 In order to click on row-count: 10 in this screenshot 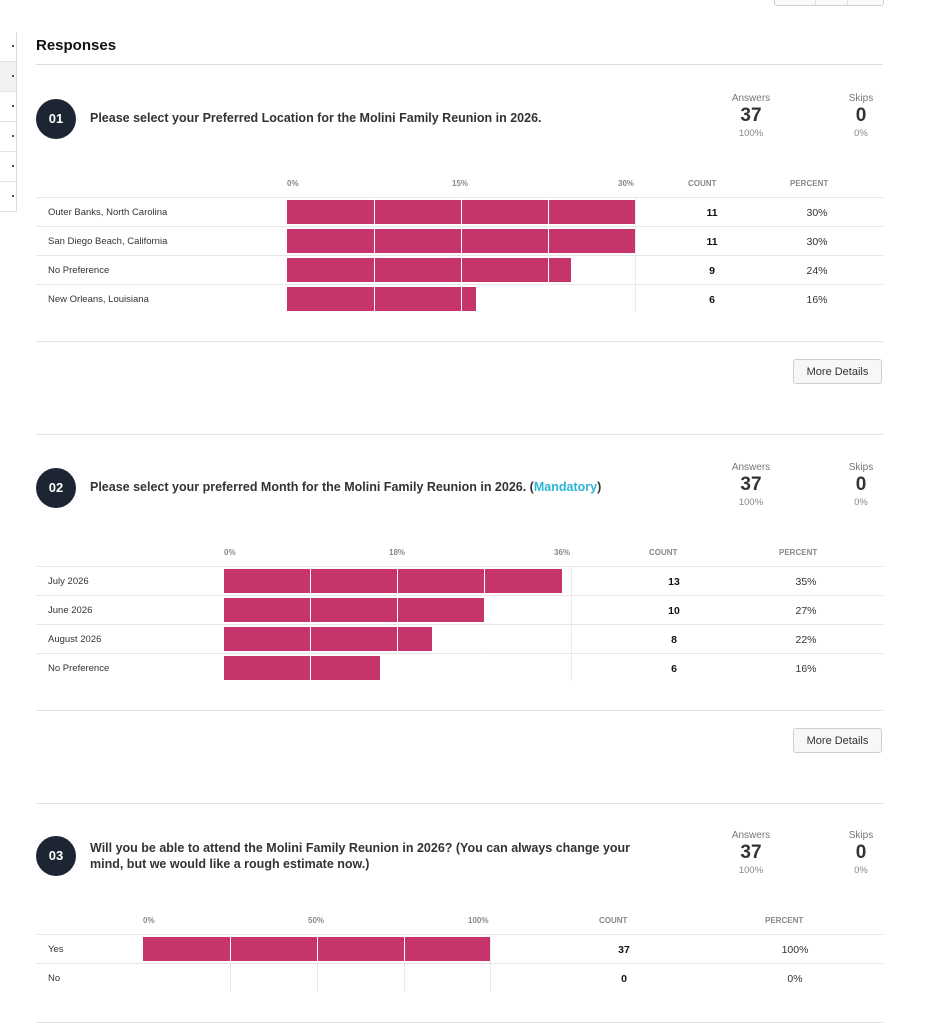, I will do `click(674, 611)`.